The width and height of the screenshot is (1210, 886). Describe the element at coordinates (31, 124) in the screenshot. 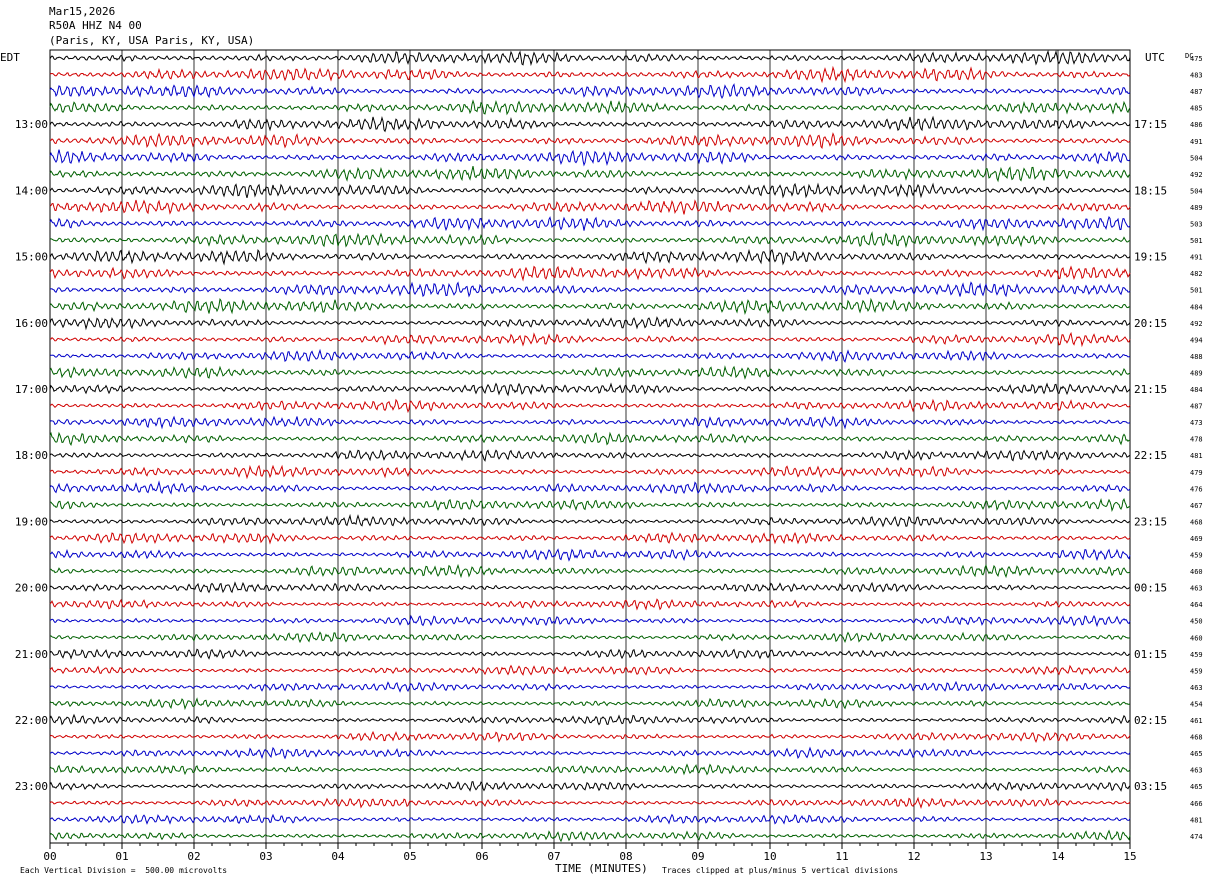

I see `edt-hour-label: 13:00` at that location.